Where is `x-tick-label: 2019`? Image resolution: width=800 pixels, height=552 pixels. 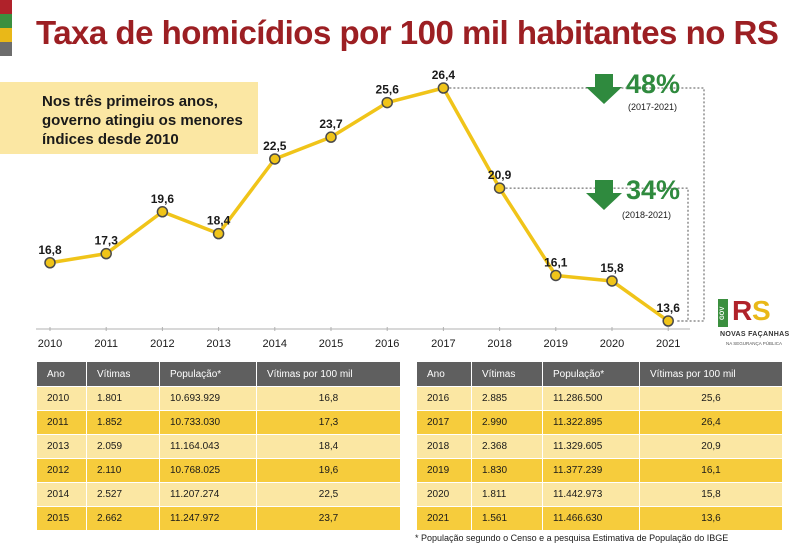
x-tick-label: 2019 is located at coordinates (556, 344).